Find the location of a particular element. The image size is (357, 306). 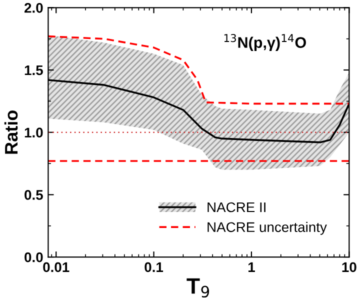

x-tick-label: 1 is located at coordinates (251, 267).